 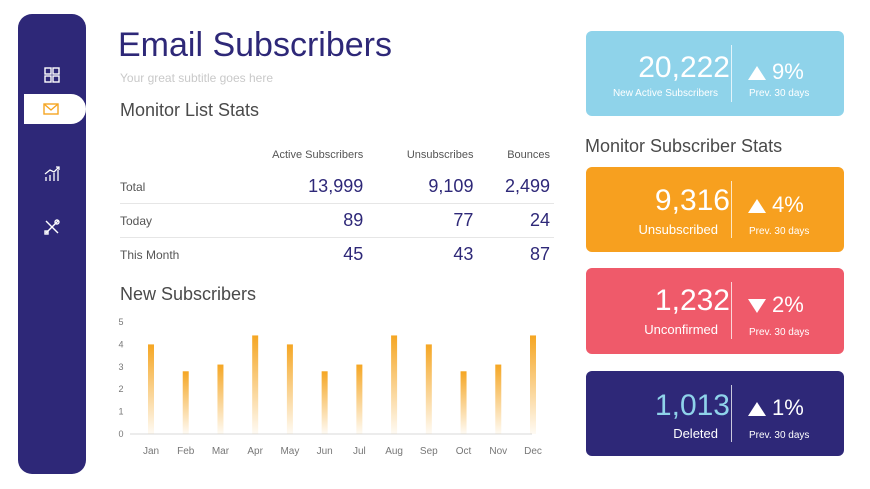 I want to click on stat-change: 4%, so click(x=776, y=205).